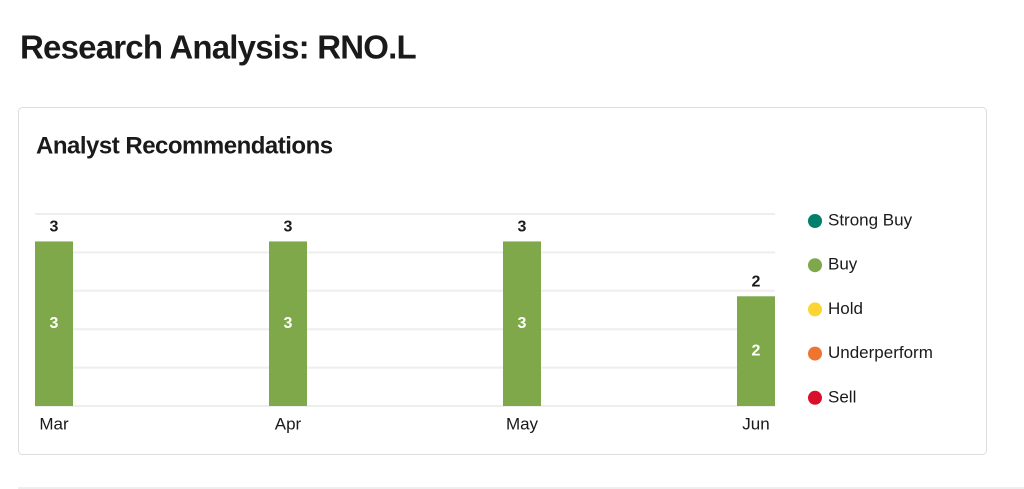  What do you see at coordinates (870, 219) in the screenshot?
I see `legend-label: Strong Buy` at bounding box center [870, 219].